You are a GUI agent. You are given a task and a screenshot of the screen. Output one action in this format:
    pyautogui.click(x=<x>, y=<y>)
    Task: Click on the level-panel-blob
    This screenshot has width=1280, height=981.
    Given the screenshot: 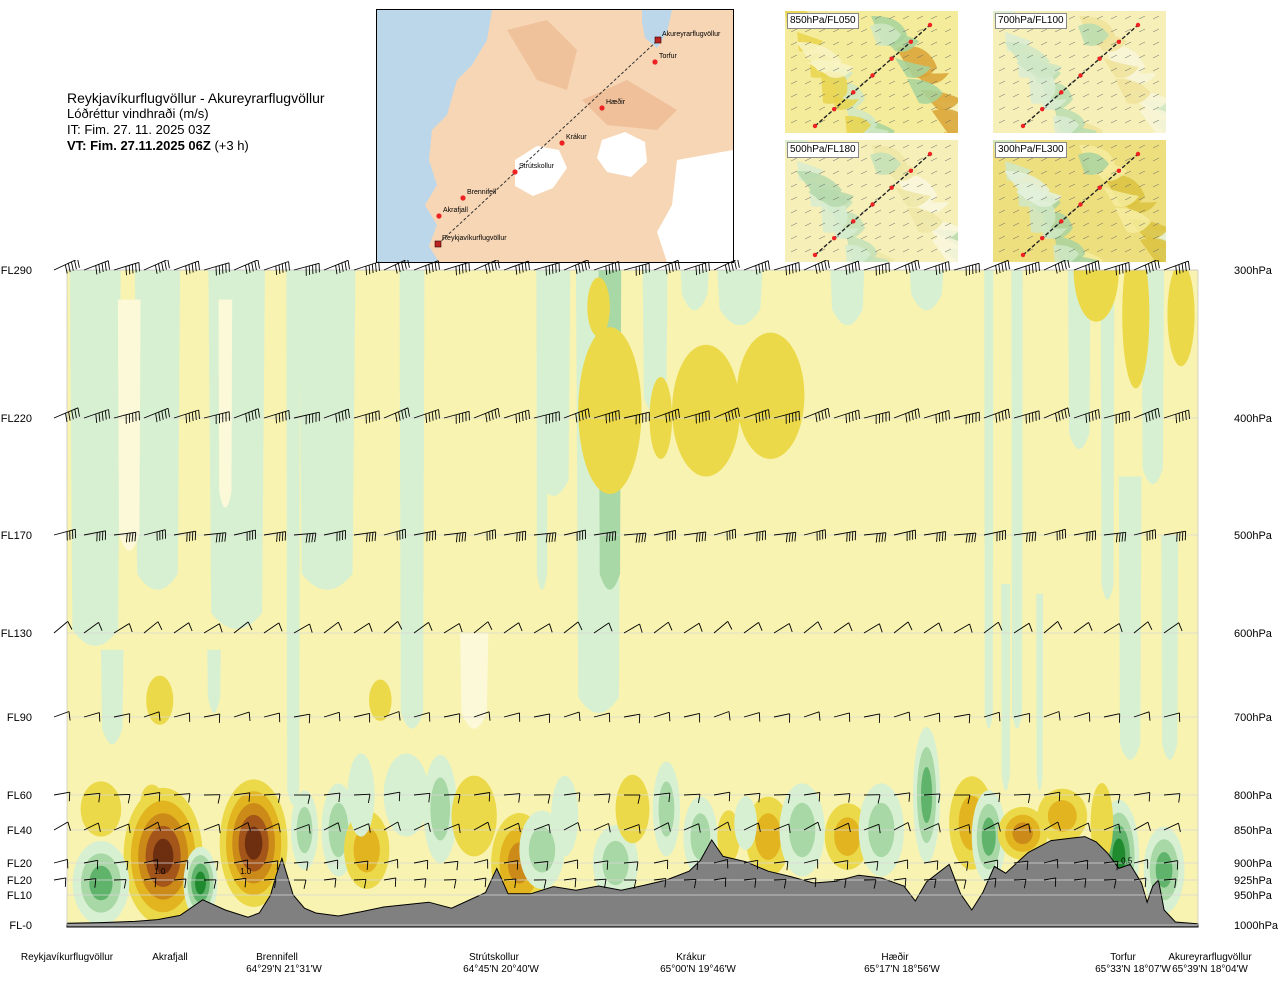 What is the action you would take?
    pyautogui.click(x=834, y=217)
    